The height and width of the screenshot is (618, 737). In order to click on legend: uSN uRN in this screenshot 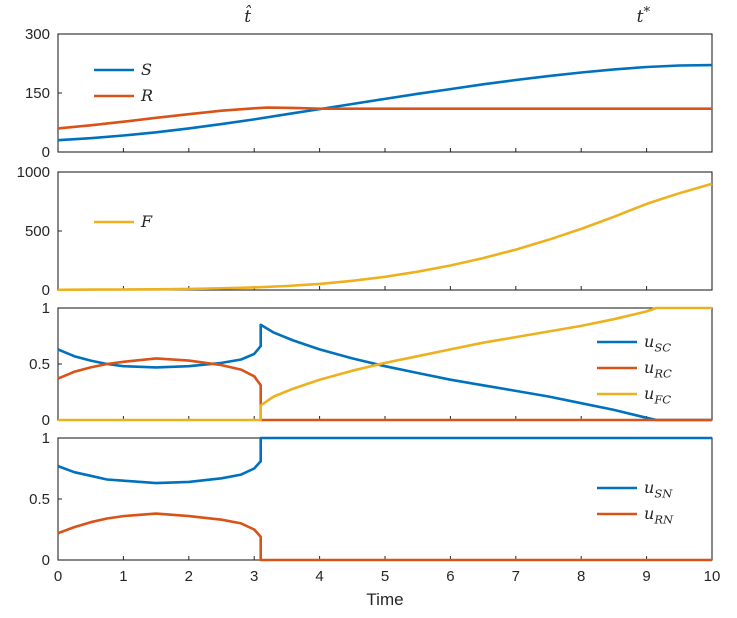, I will do `click(635, 502)`.